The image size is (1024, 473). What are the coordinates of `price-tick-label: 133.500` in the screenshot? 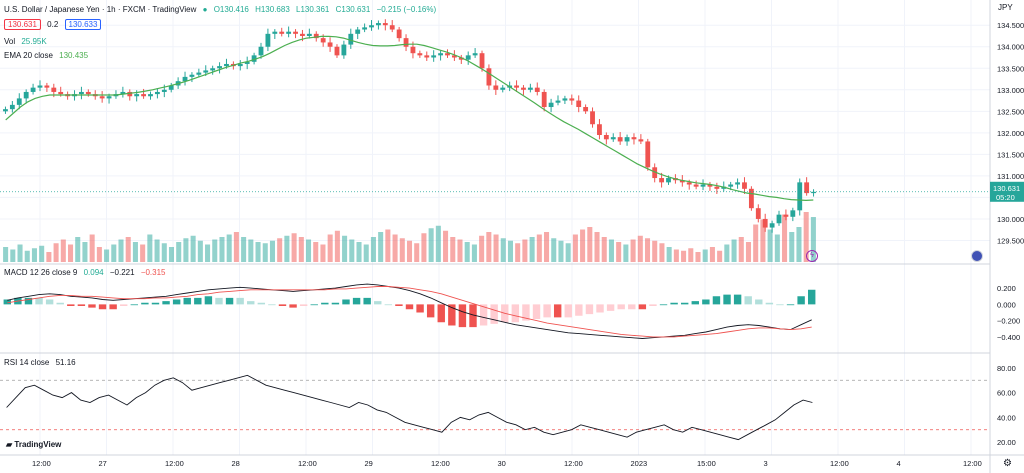 It's located at (1010, 68).